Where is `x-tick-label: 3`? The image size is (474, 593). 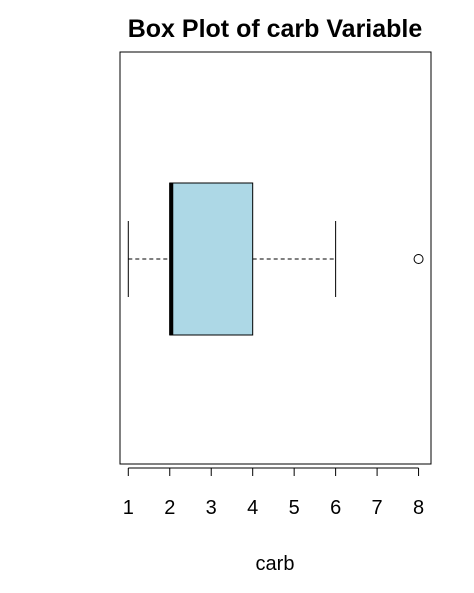 x-tick-label: 3 is located at coordinates (211, 508).